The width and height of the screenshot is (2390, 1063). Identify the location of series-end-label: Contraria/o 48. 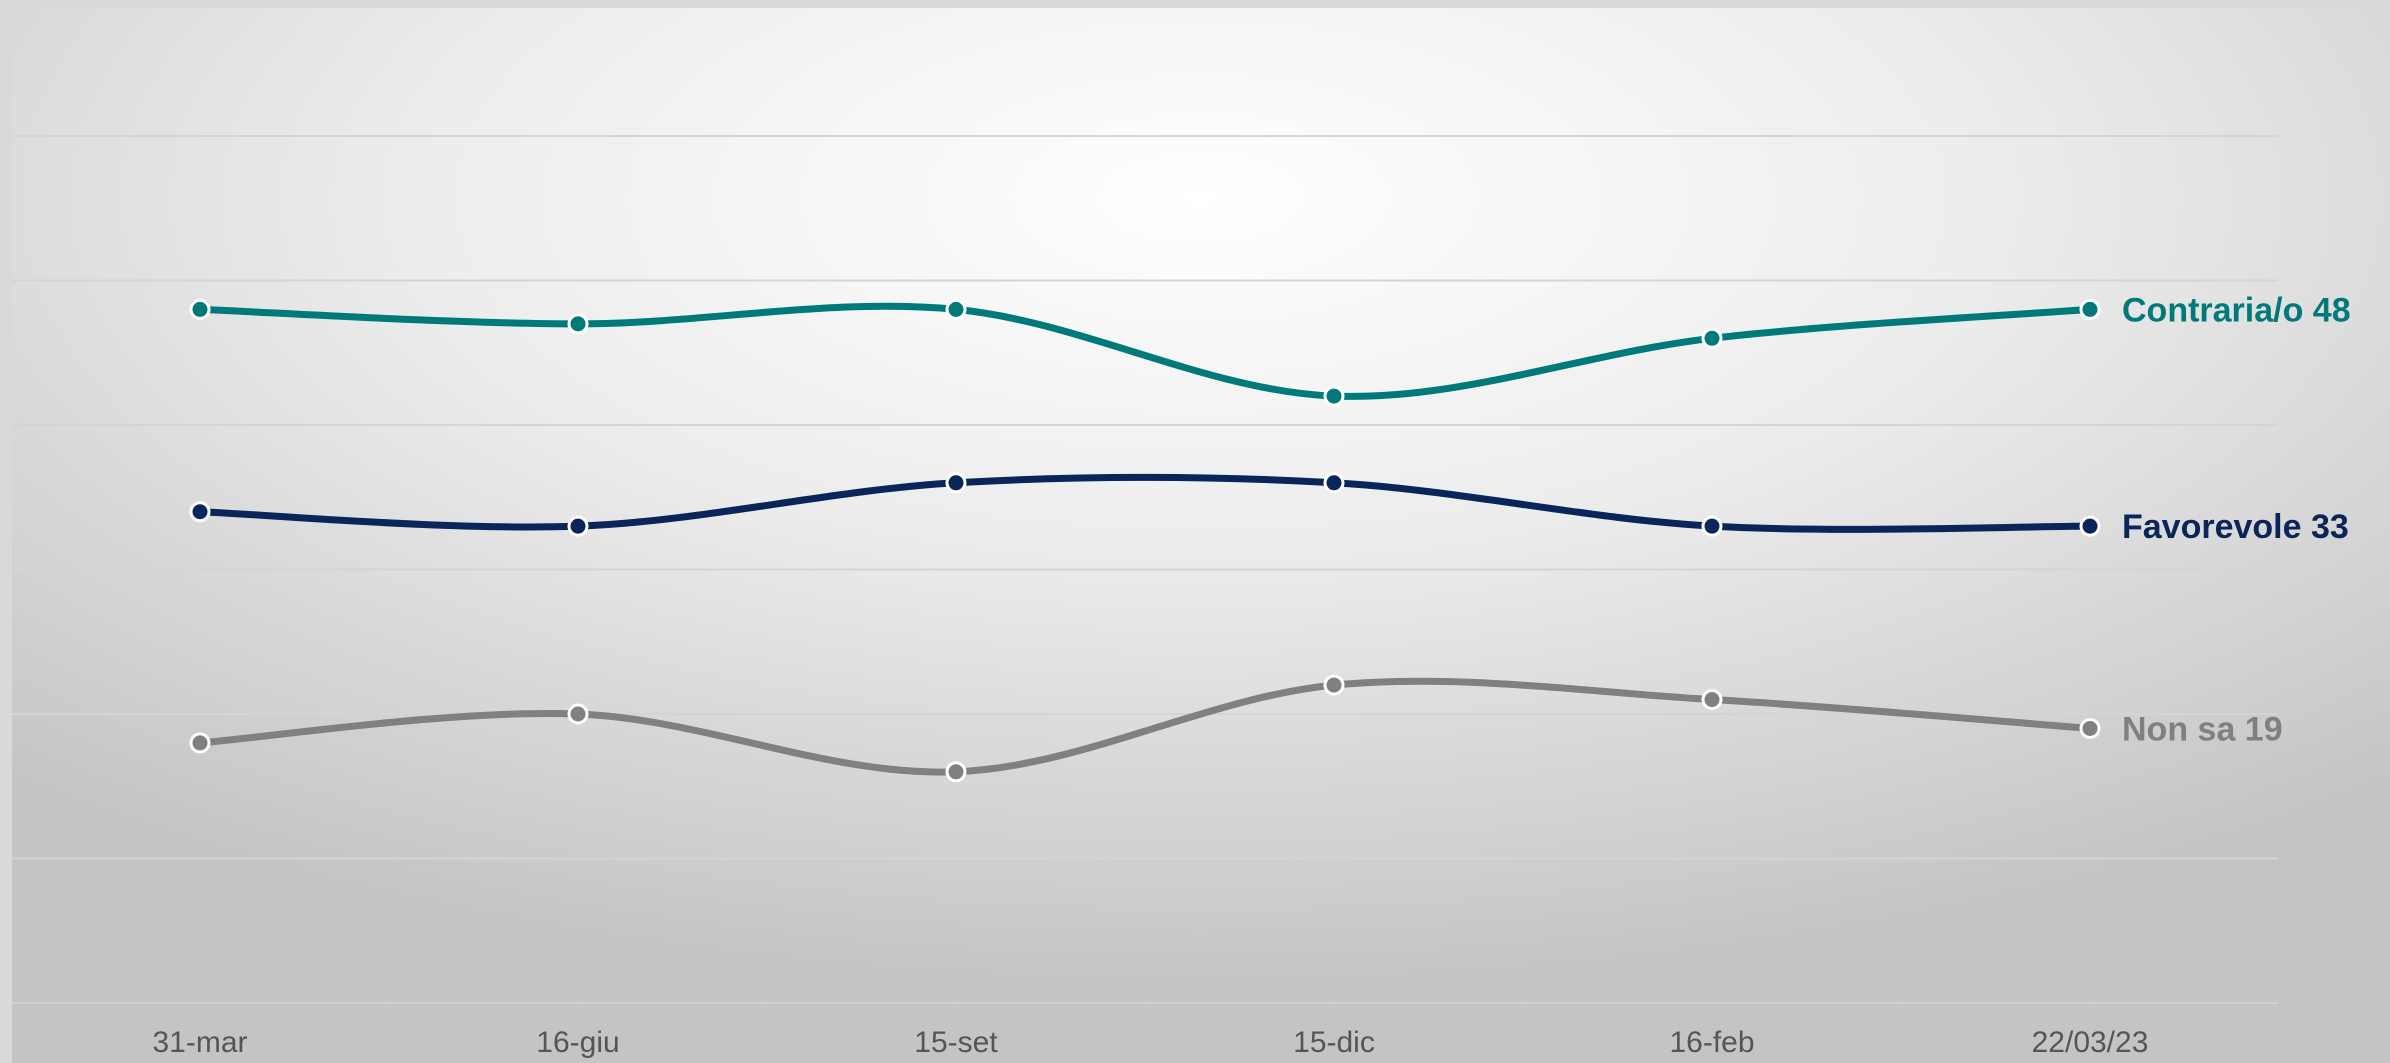
(2236, 310).